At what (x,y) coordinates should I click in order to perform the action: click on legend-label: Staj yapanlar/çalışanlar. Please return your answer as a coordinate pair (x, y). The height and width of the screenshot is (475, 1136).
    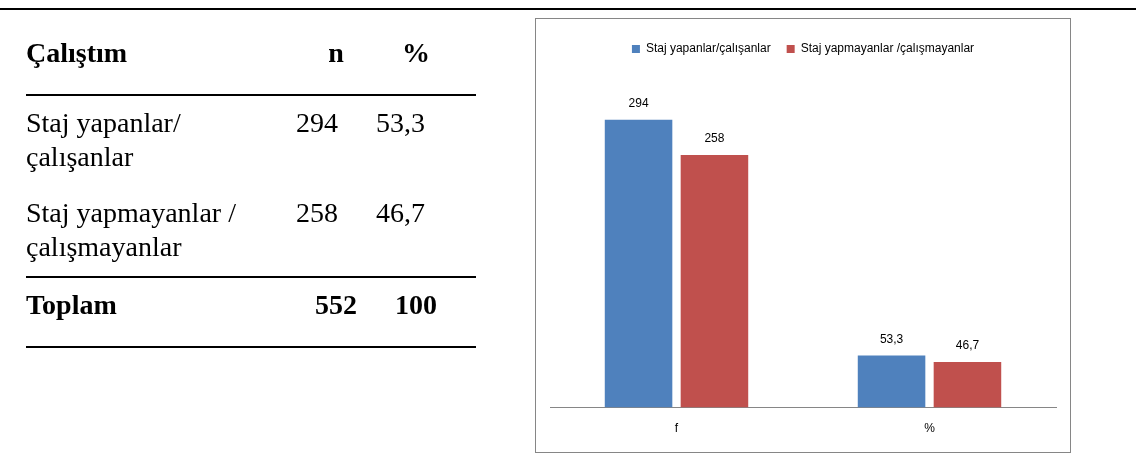
    Looking at the image, I should click on (708, 48).